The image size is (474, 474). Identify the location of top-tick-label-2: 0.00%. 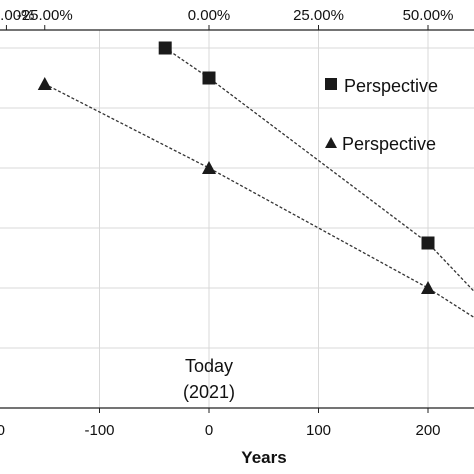
(209, 15).